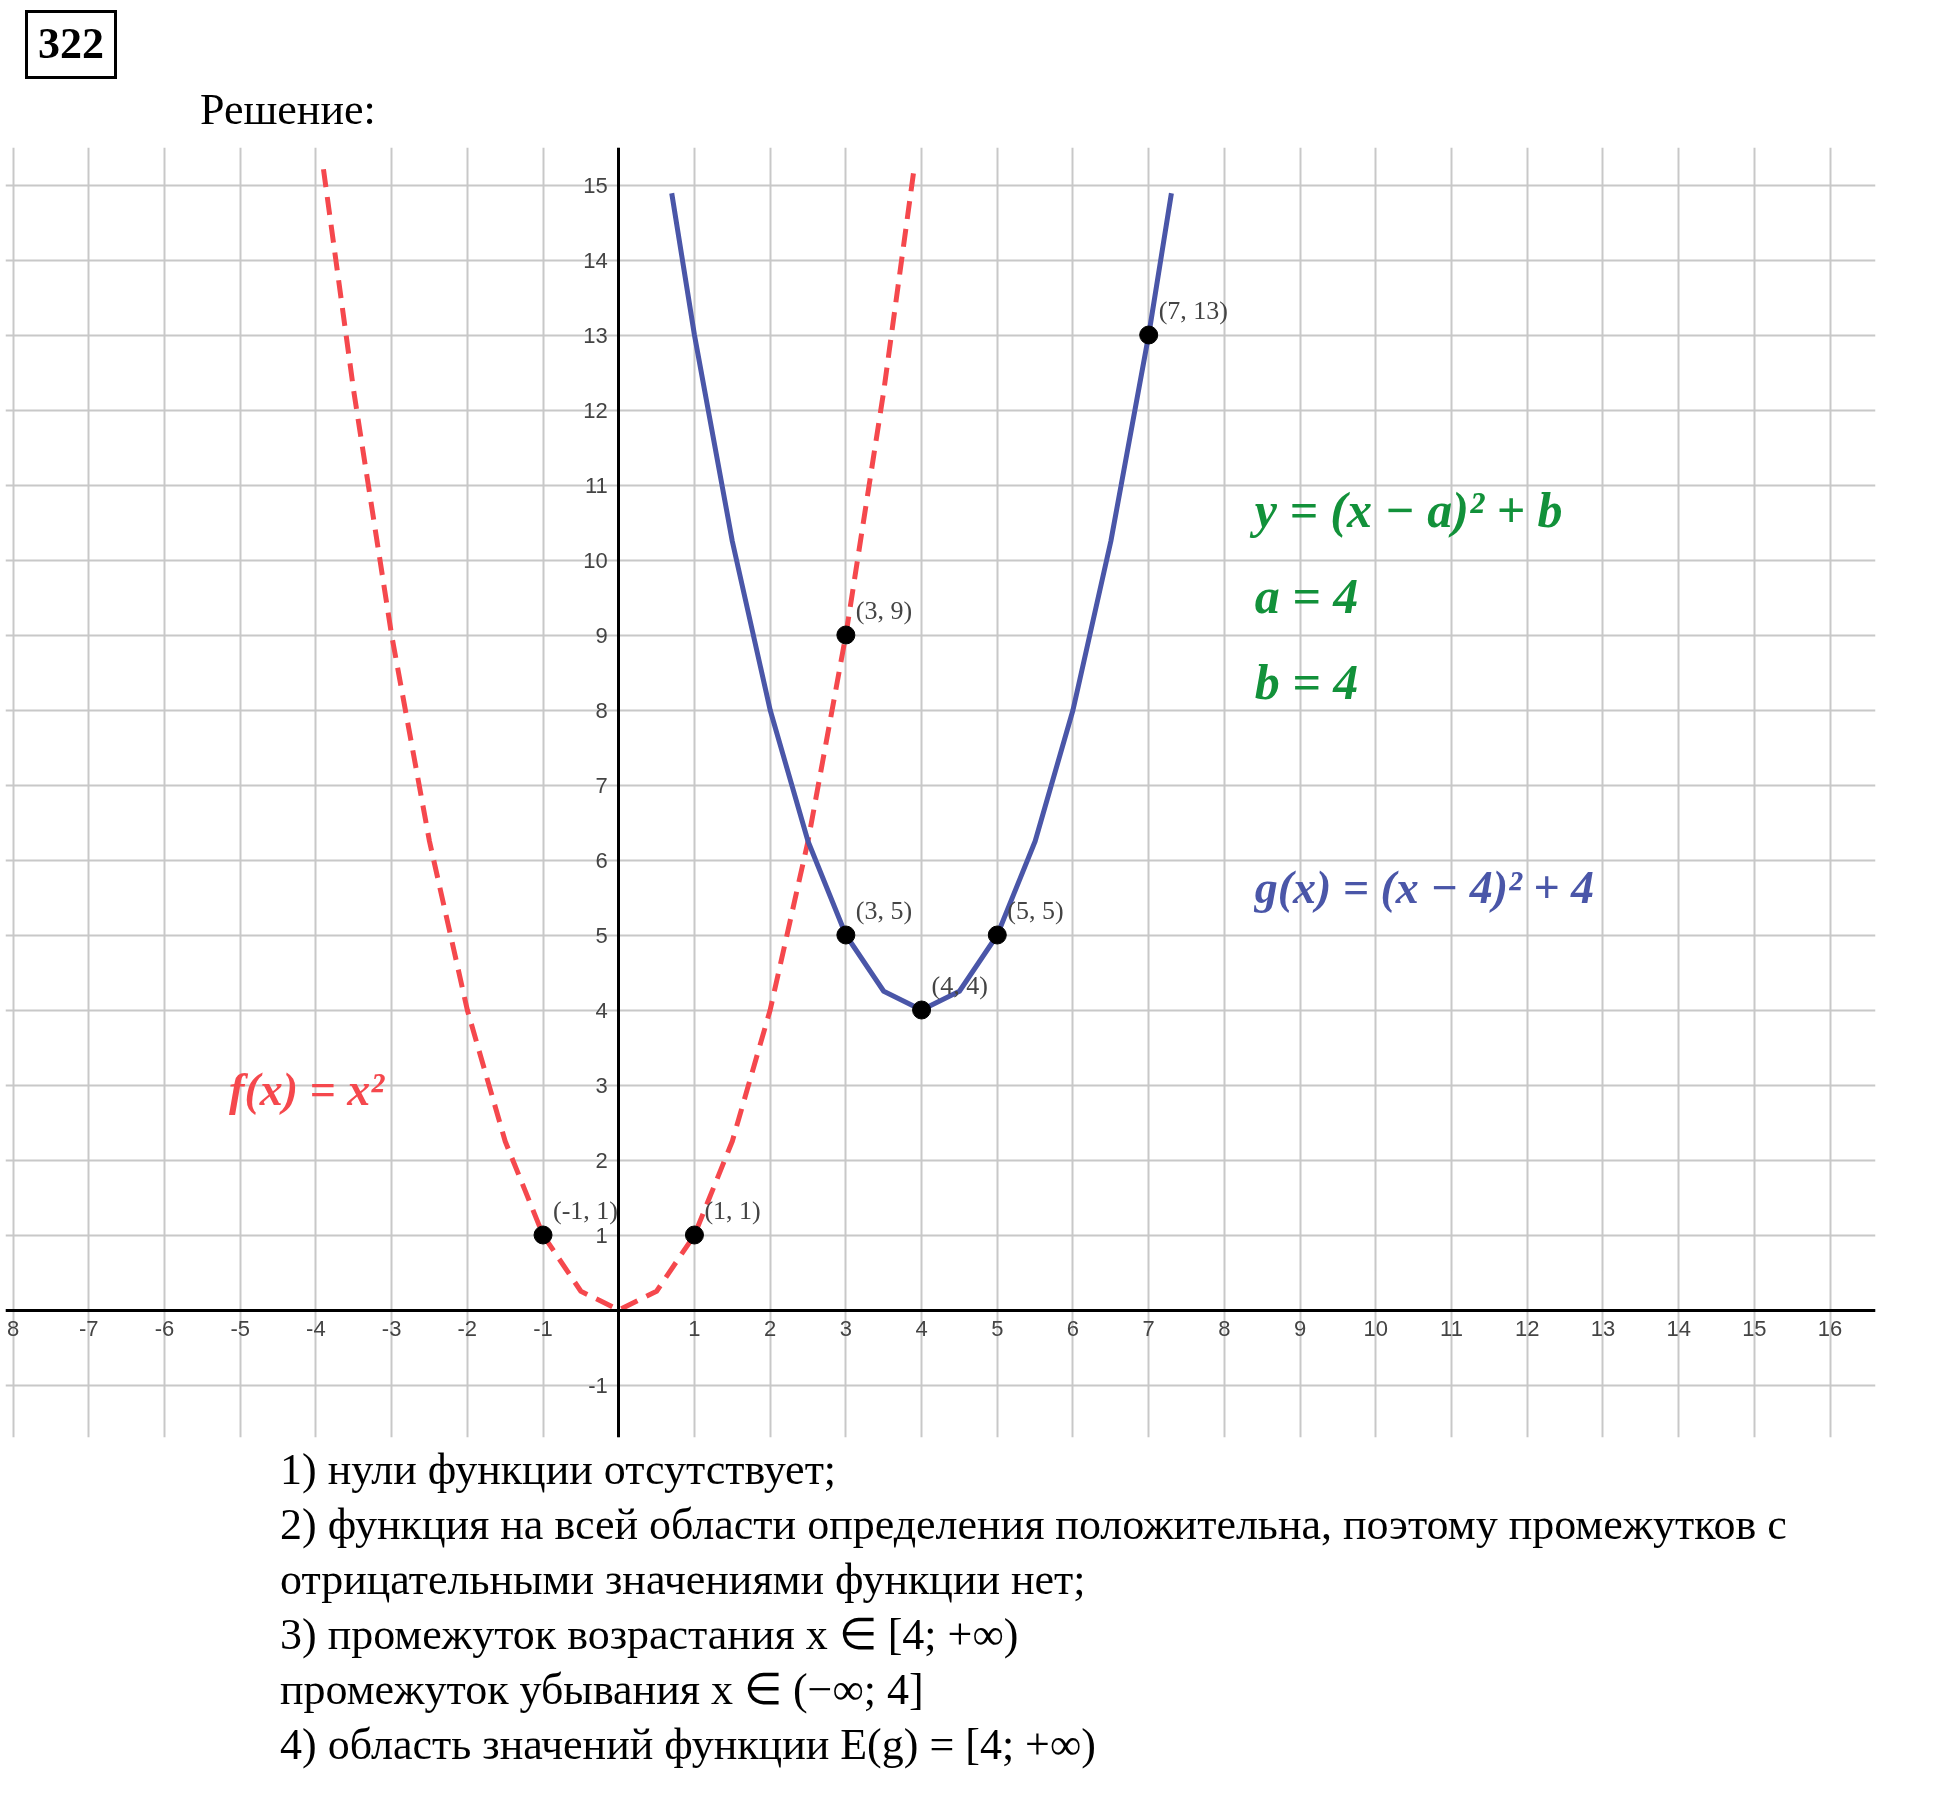  I want to click on y-tick-label: 15, so click(595, 185).